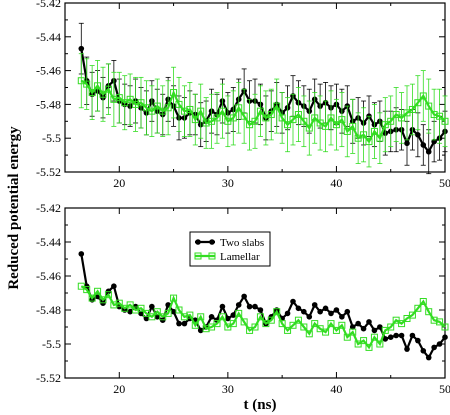 The height and width of the screenshot is (415, 450). What do you see at coordinates (48, 378) in the screenshot?
I see `y-tick-label: -5.52` at bounding box center [48, 378].